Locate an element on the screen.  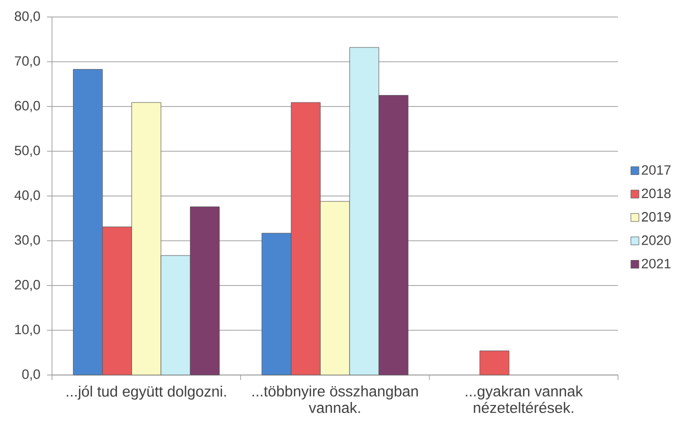
y-tick-label: 20,0 is located at coordinates (27, 286).